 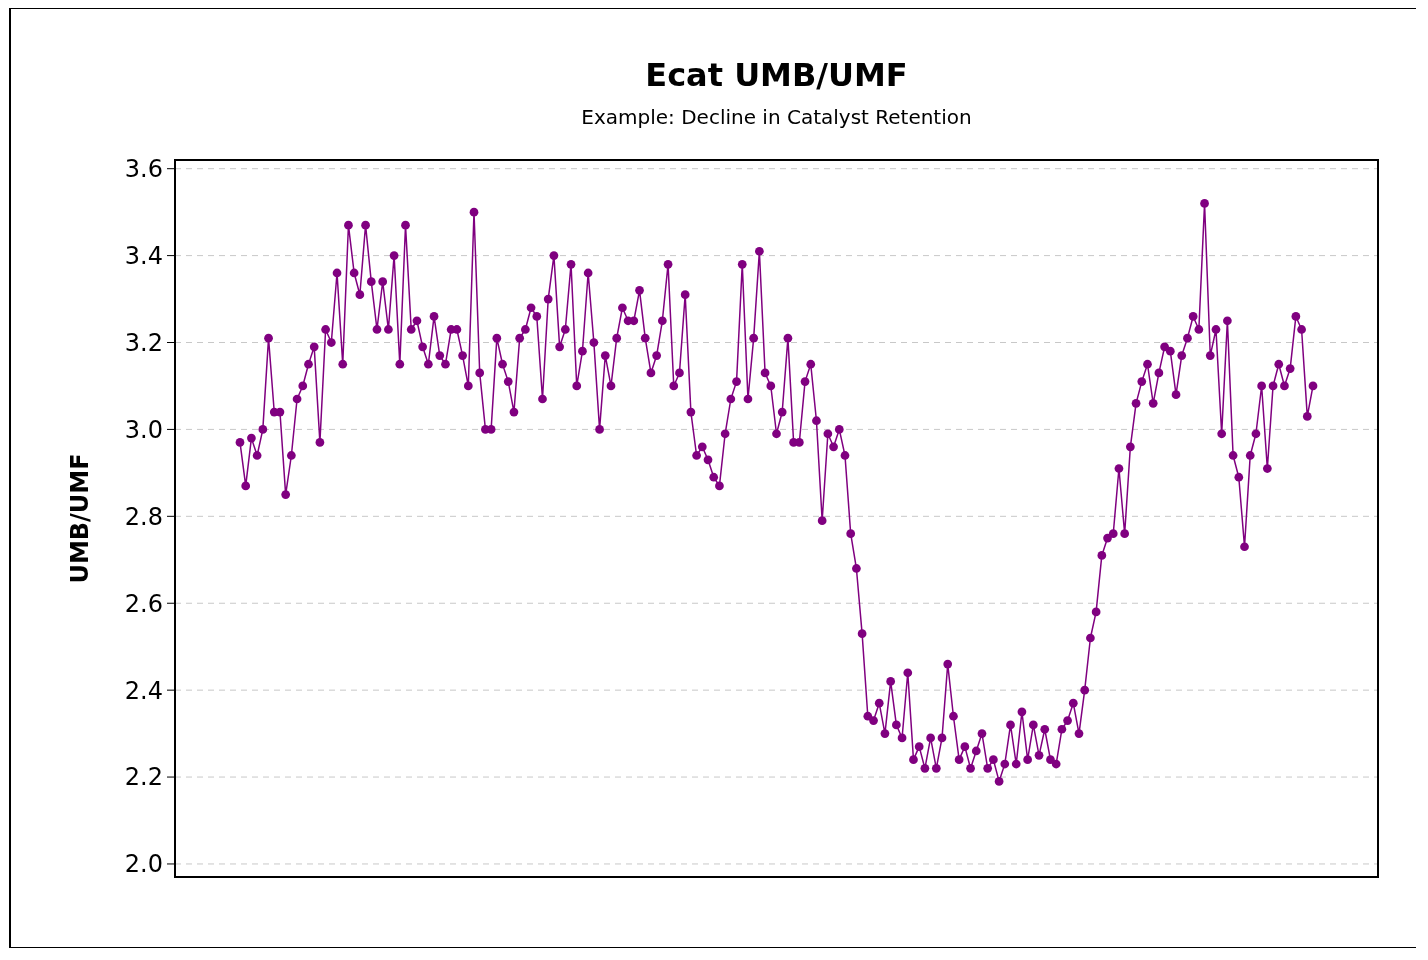 What do you see at coordinates (143, 864) in the screenshot?
I see `y-tick-label: 2.0` at bounding box center [143, 864].